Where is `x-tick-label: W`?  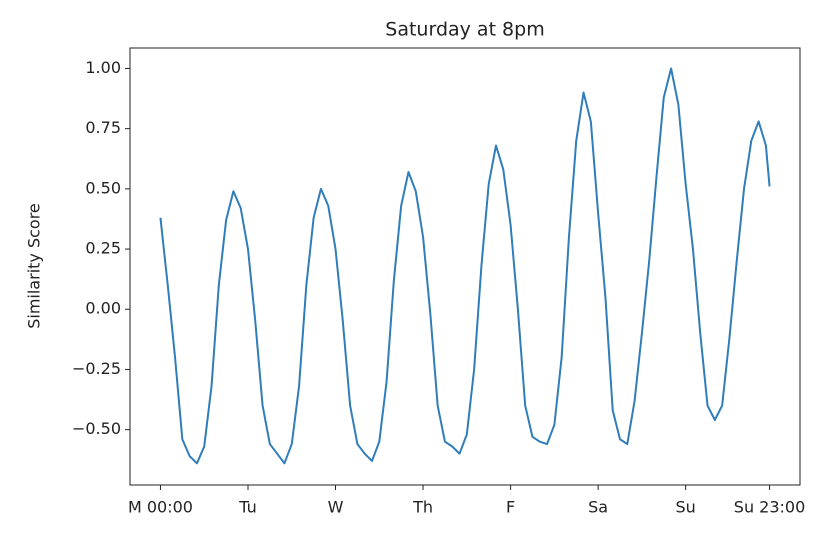
x-tick-label: W is located at coordinates (336, 507).